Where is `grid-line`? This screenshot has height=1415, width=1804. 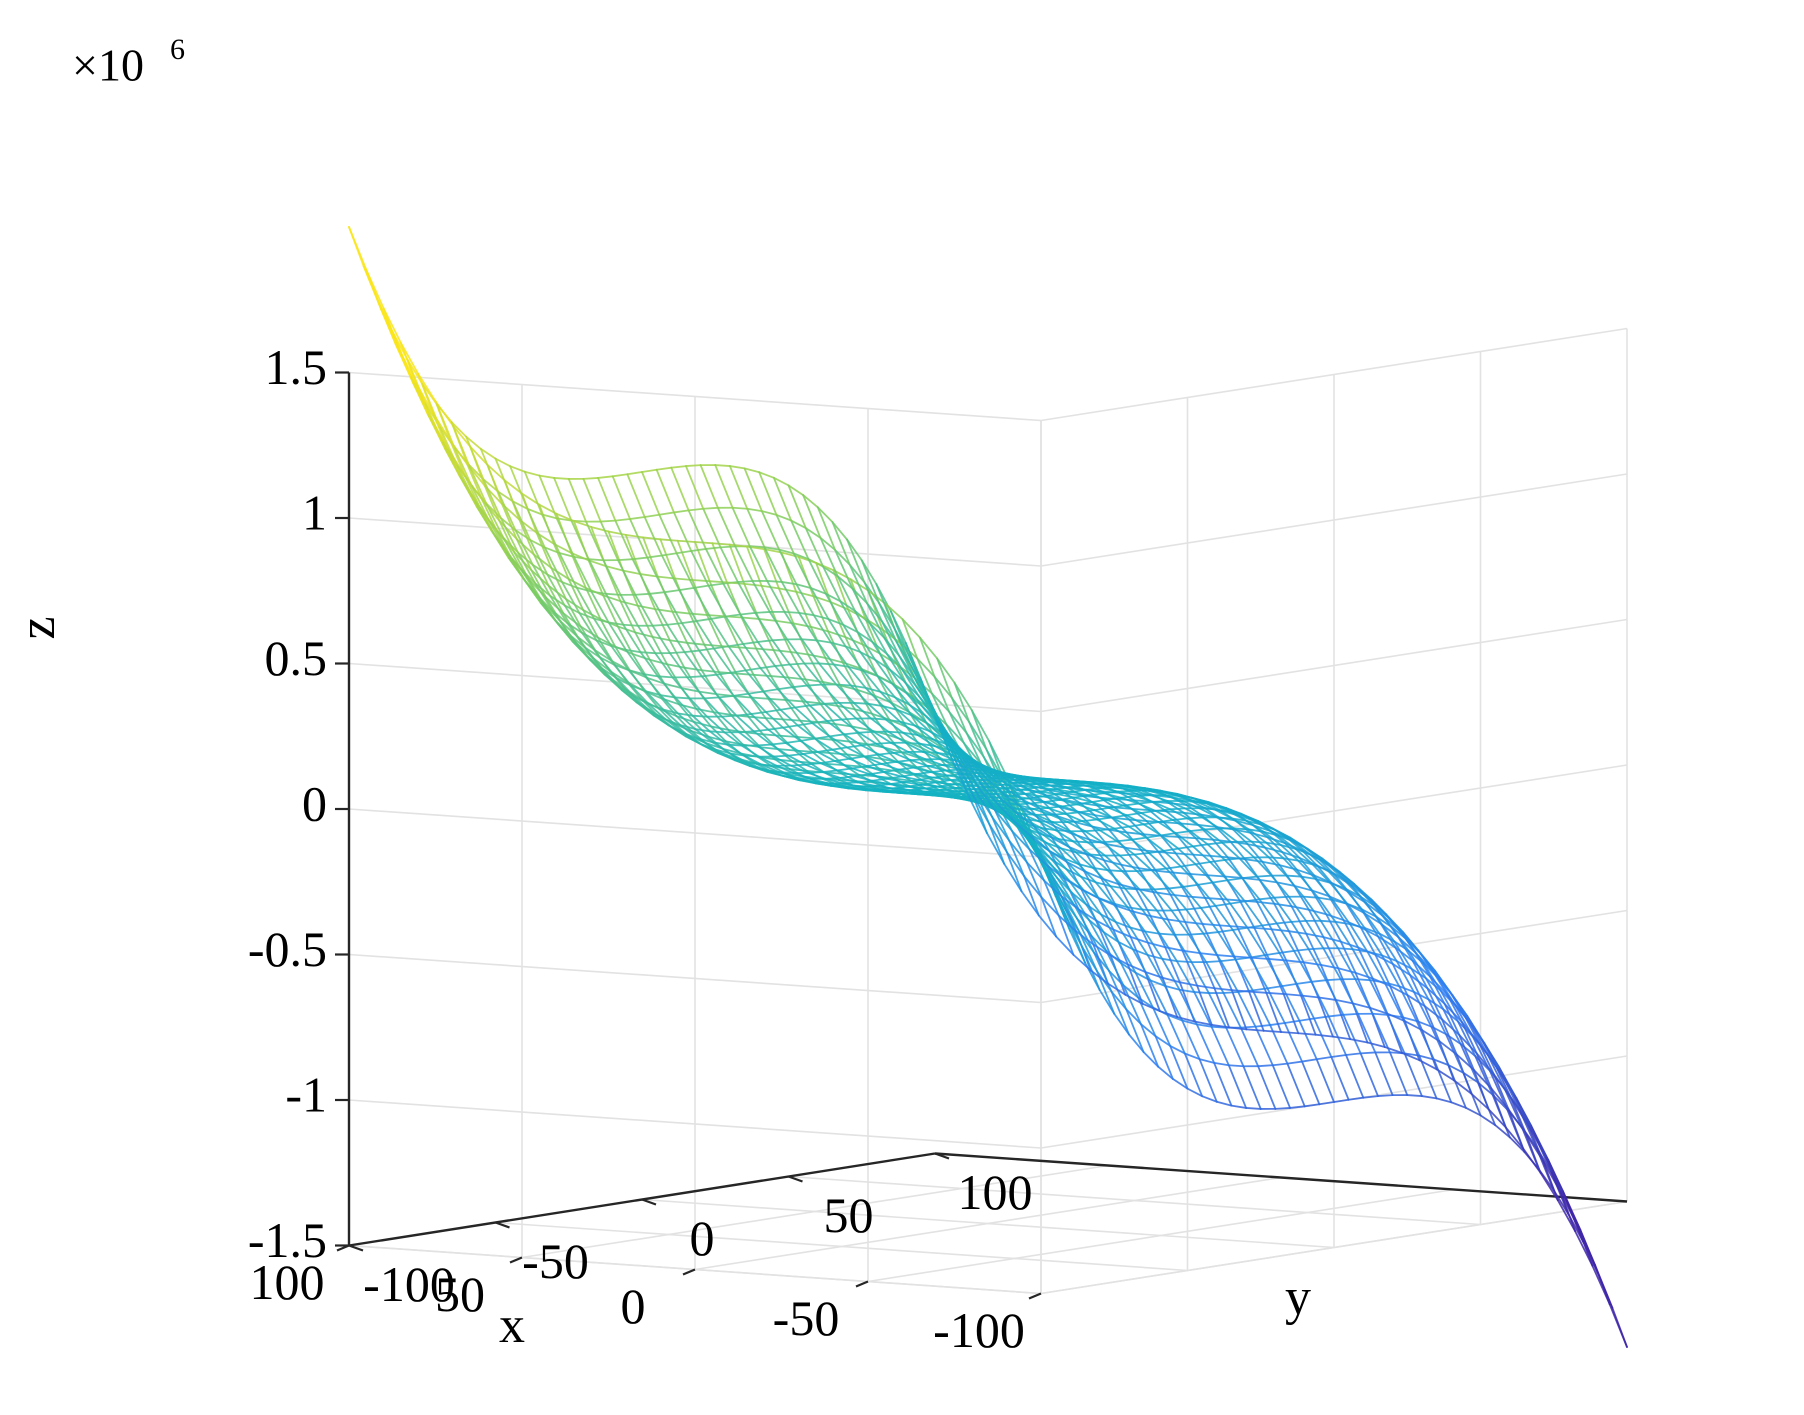
grid-line is located at coordinates (841, 1246).